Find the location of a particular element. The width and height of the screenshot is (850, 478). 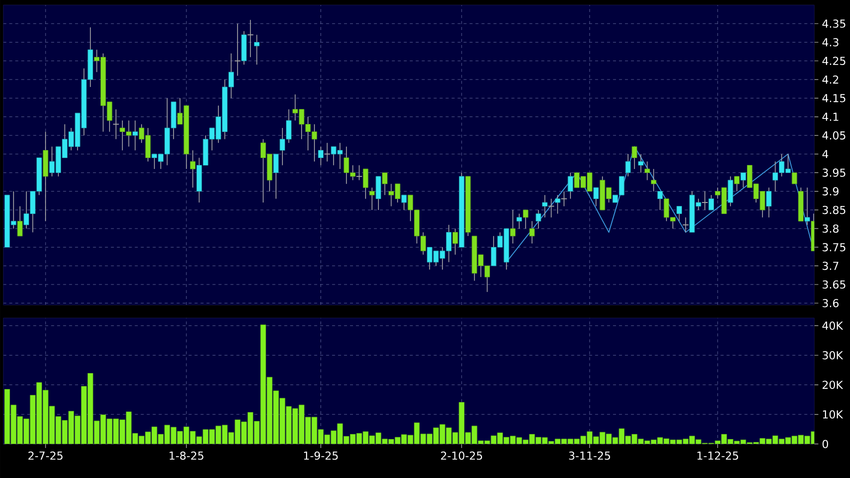

y-tick-label: 4.3 is located at coordinates (830, 42).